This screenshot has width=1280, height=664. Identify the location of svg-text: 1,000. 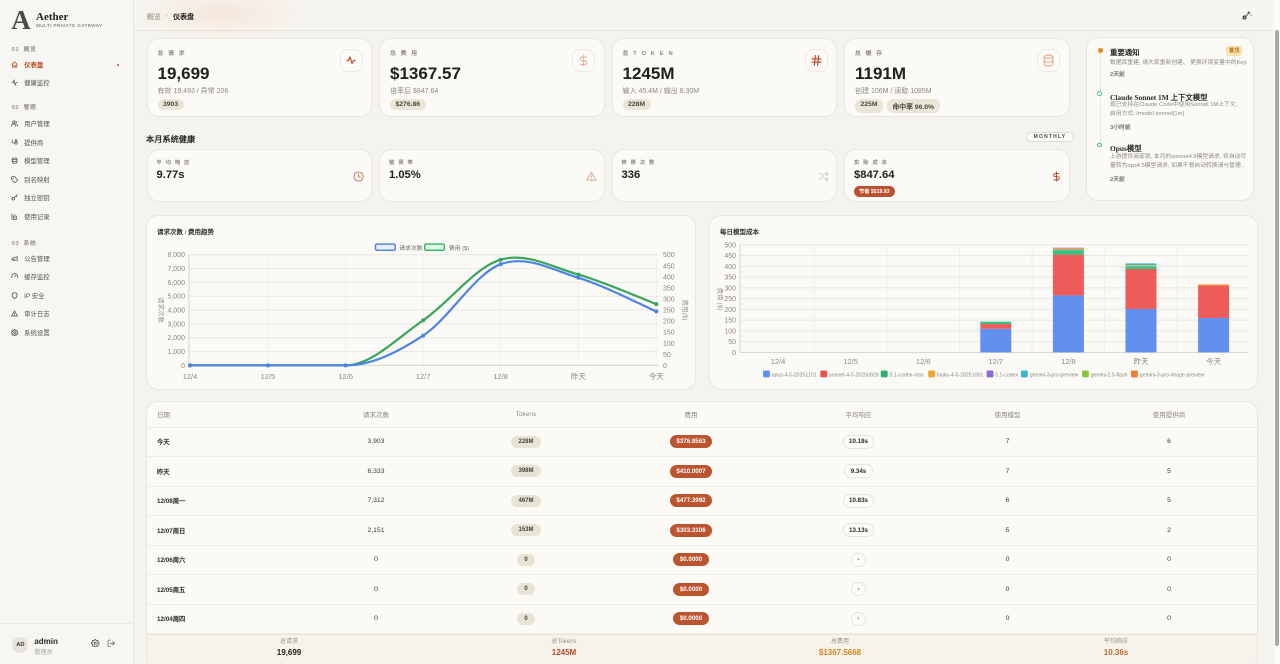
(176, 352).